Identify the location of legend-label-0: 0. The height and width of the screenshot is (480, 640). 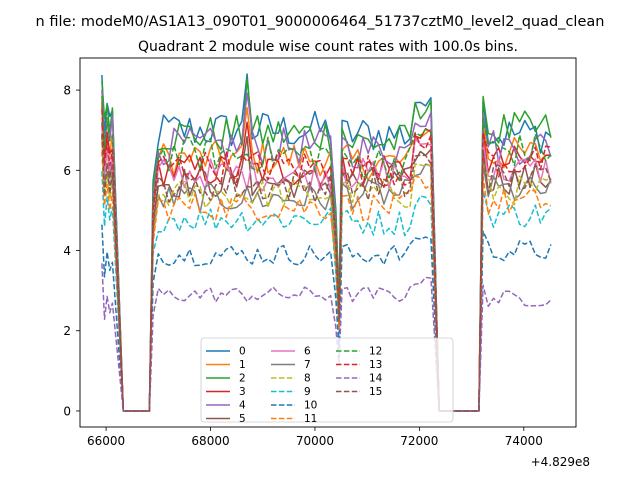
(242, 352).